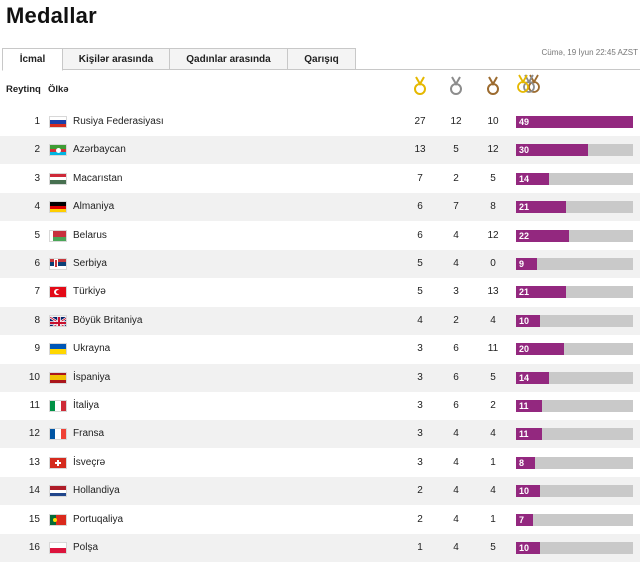  I want to click on gold-count: 5, so click(420, 263).